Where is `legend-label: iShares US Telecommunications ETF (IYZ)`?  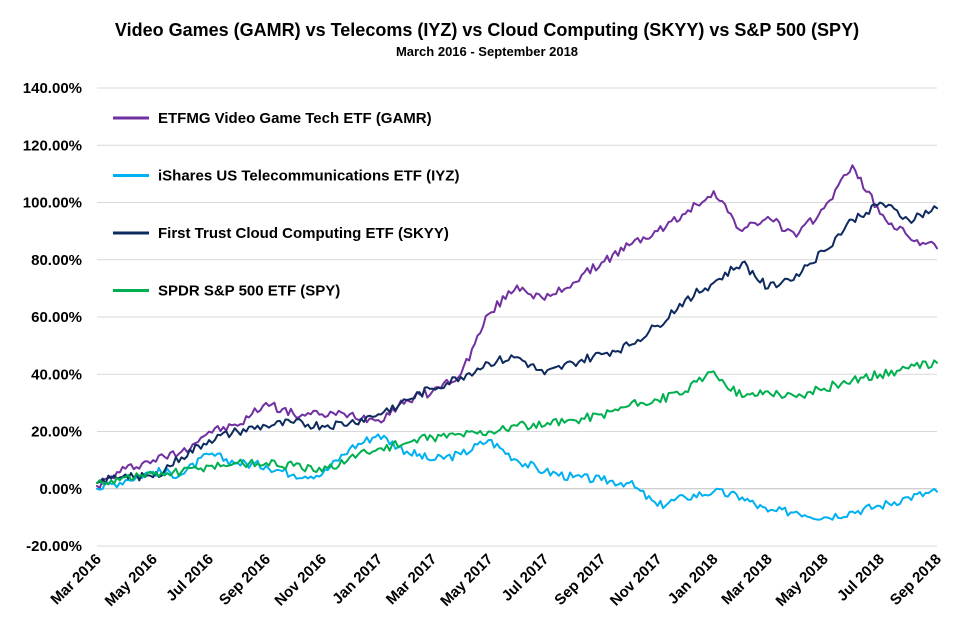 legend-label: iShares US Telecommunications ETF (IYZ) is located at coordinates (308, 176).